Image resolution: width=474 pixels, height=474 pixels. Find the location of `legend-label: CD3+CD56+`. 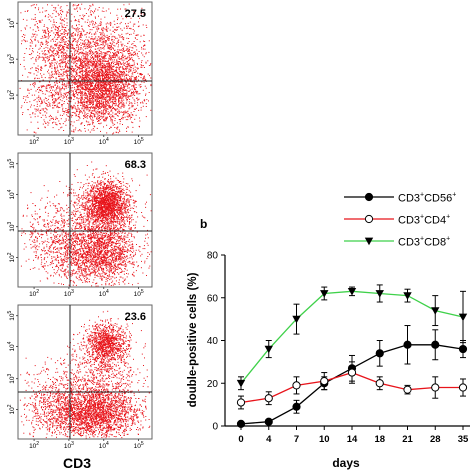

legend-label: CD3+CD56+ is located at coordinates (427, 198).